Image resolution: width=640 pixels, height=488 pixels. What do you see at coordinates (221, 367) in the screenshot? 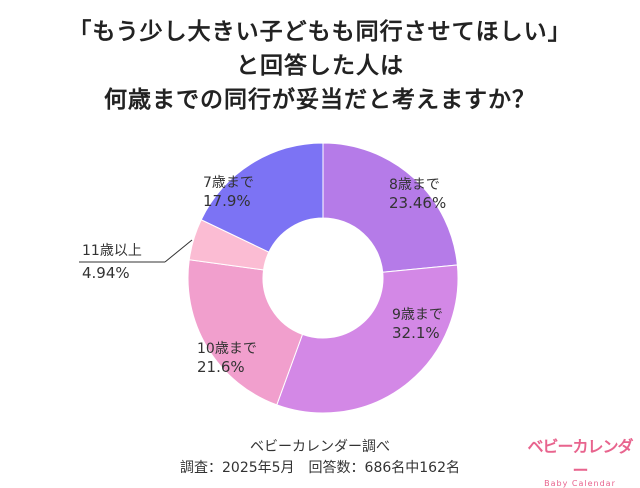
I see `slice-value-10: 21.6%` at bounding box center [221, 367].